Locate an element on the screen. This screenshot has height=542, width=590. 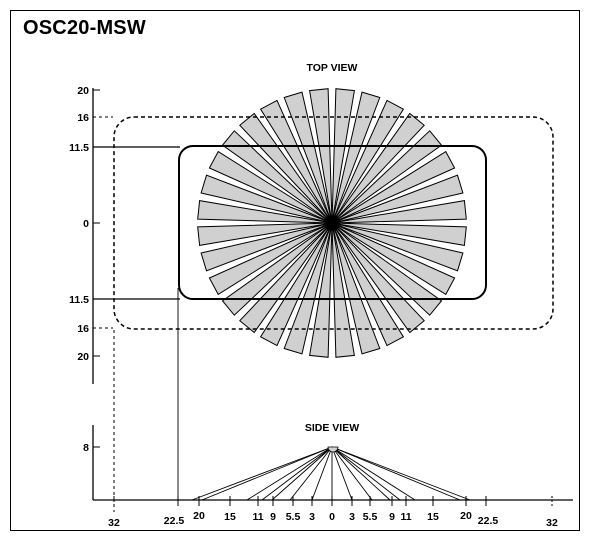
side-view-rays is located at coordinates (331, 473).